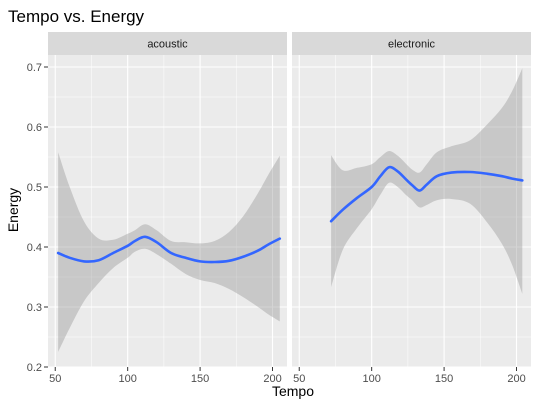 This screenshot has width=539, height=406. Describe the element at coordinates (287, 376) in the screenshot. I see `x-axis: 50 100 150 200 50 100 150 200` at that location.